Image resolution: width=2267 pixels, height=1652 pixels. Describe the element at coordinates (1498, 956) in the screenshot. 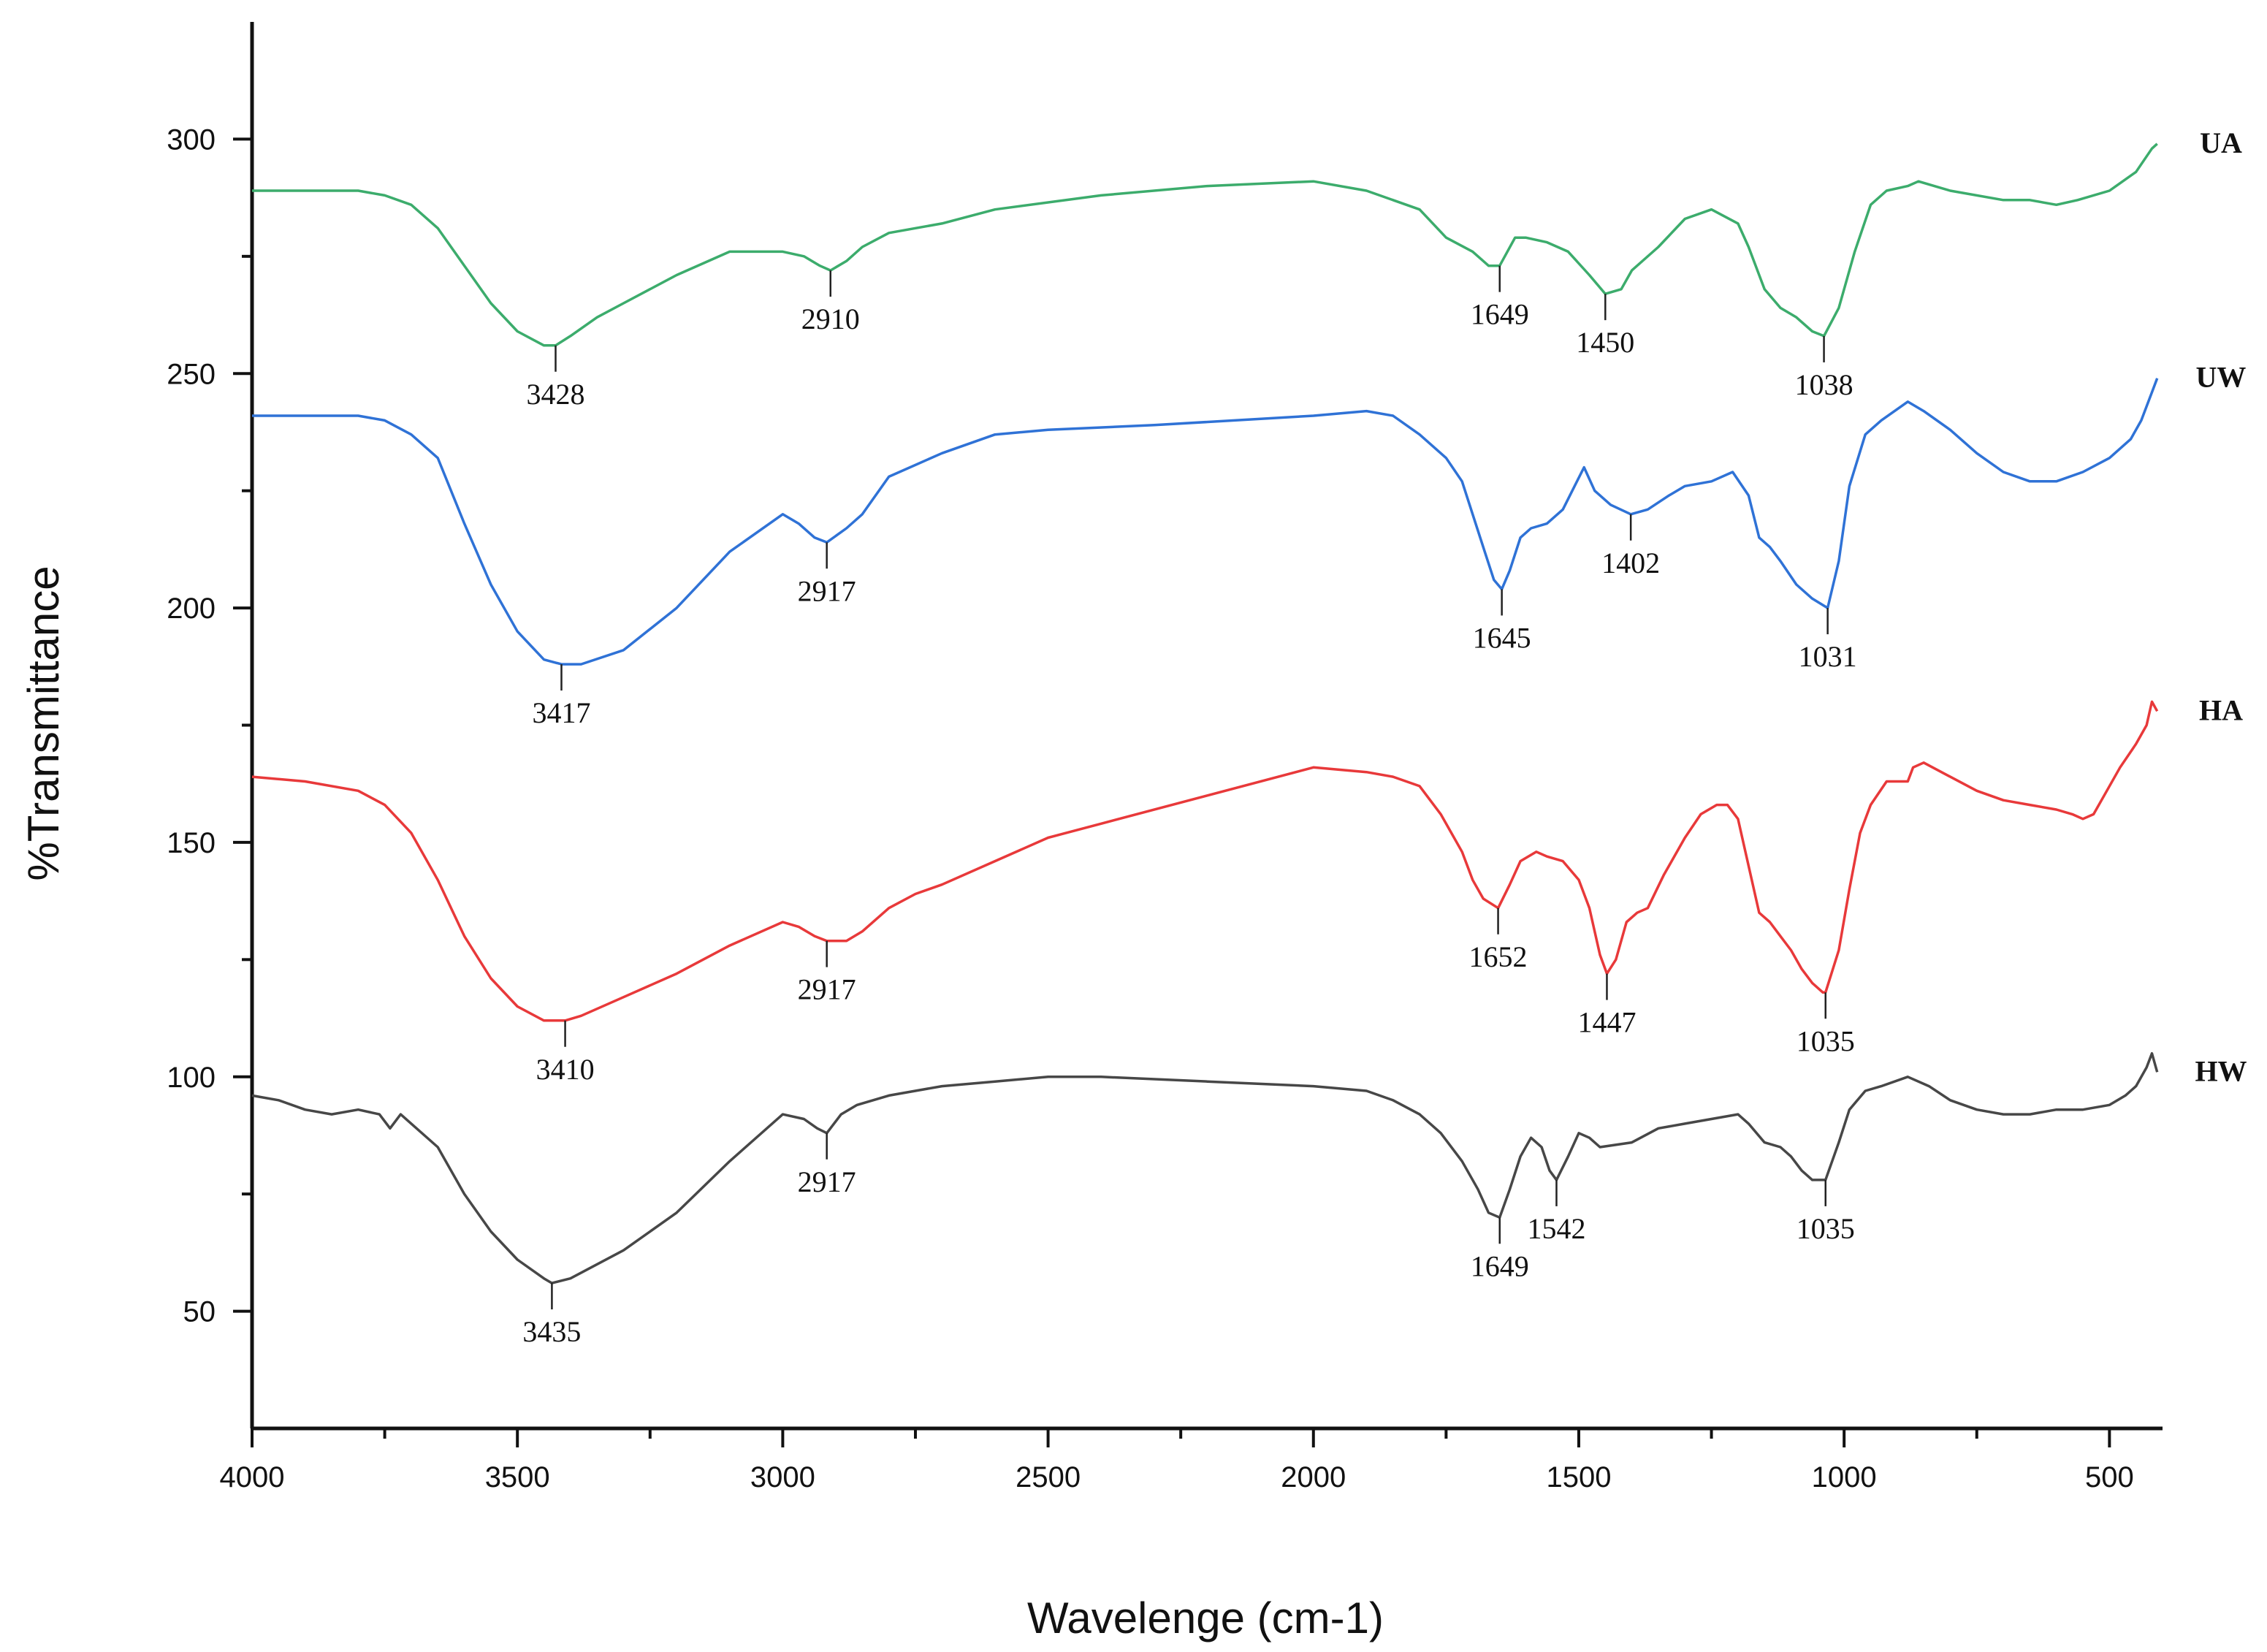

I see `peak-label: 1652` at that location.